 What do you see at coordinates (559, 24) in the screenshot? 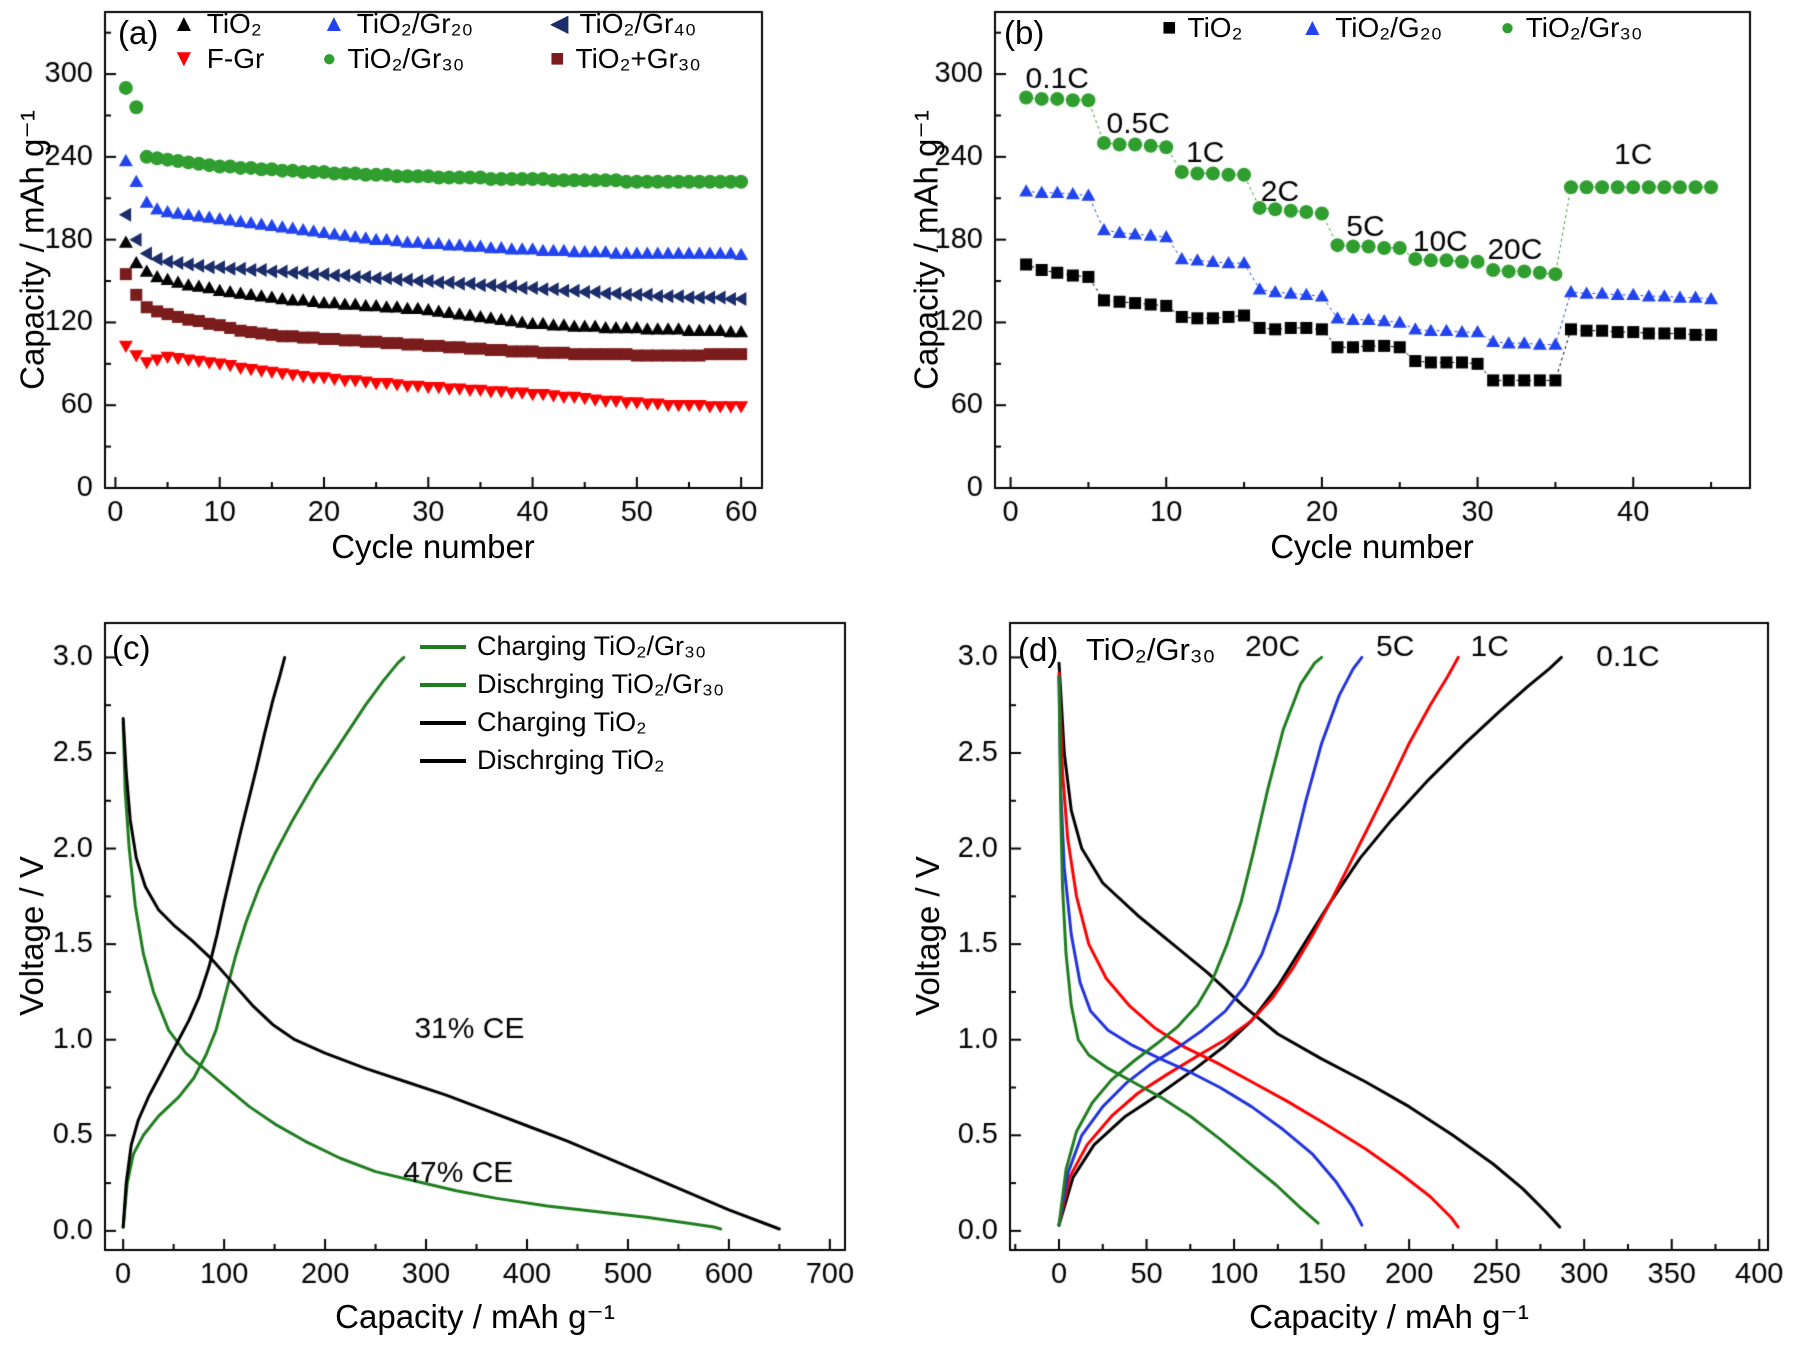
I see `triangle-left-marker-icon: ◀` at bounding box center [559, 24].